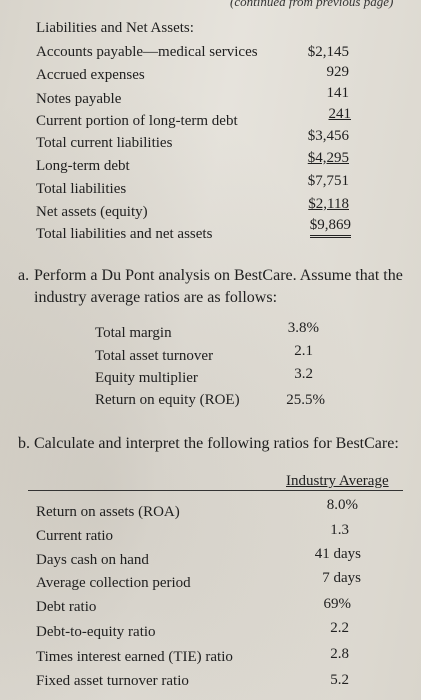  Describe the element at coordinates (104, 143) in the screenshot. I see `liability-label: Total current liabilities` at that location.